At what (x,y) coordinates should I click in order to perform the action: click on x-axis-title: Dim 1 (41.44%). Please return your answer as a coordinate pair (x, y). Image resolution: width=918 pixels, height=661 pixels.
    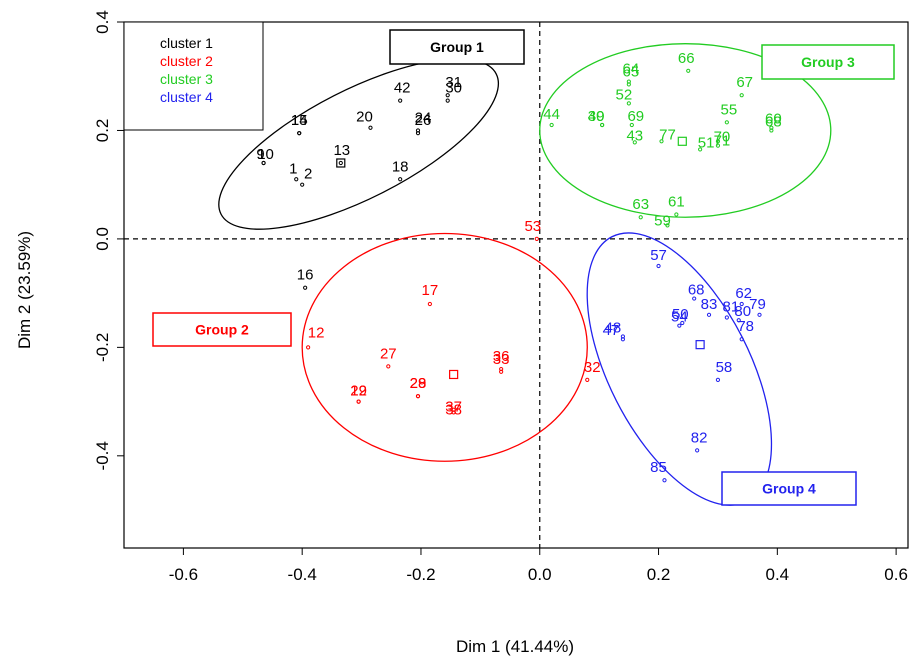
    Looking at the image, I should click on (515, 646).